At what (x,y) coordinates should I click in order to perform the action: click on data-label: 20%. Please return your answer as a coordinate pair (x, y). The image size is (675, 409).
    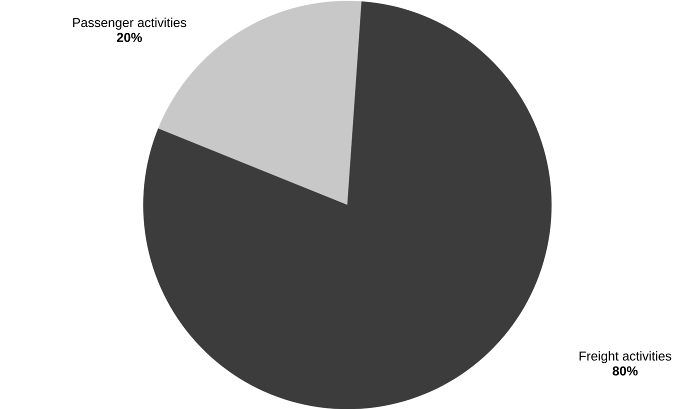
    Looking at the image, I should click on (129, 37).